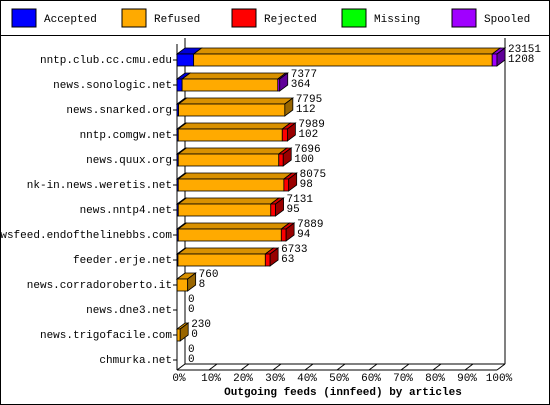  What do you see at coordinates (311, 125) in the screenshot?
I see `value-label: 7989` at bounding box center [311, 125].